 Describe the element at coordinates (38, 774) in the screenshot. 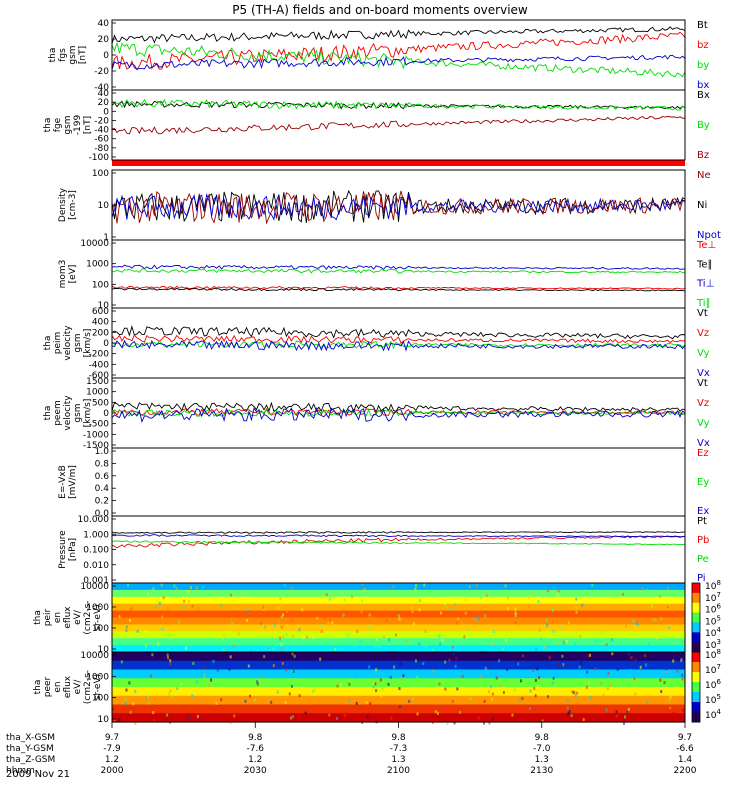

I see `date-label: 2009 Nov 21` at that location.